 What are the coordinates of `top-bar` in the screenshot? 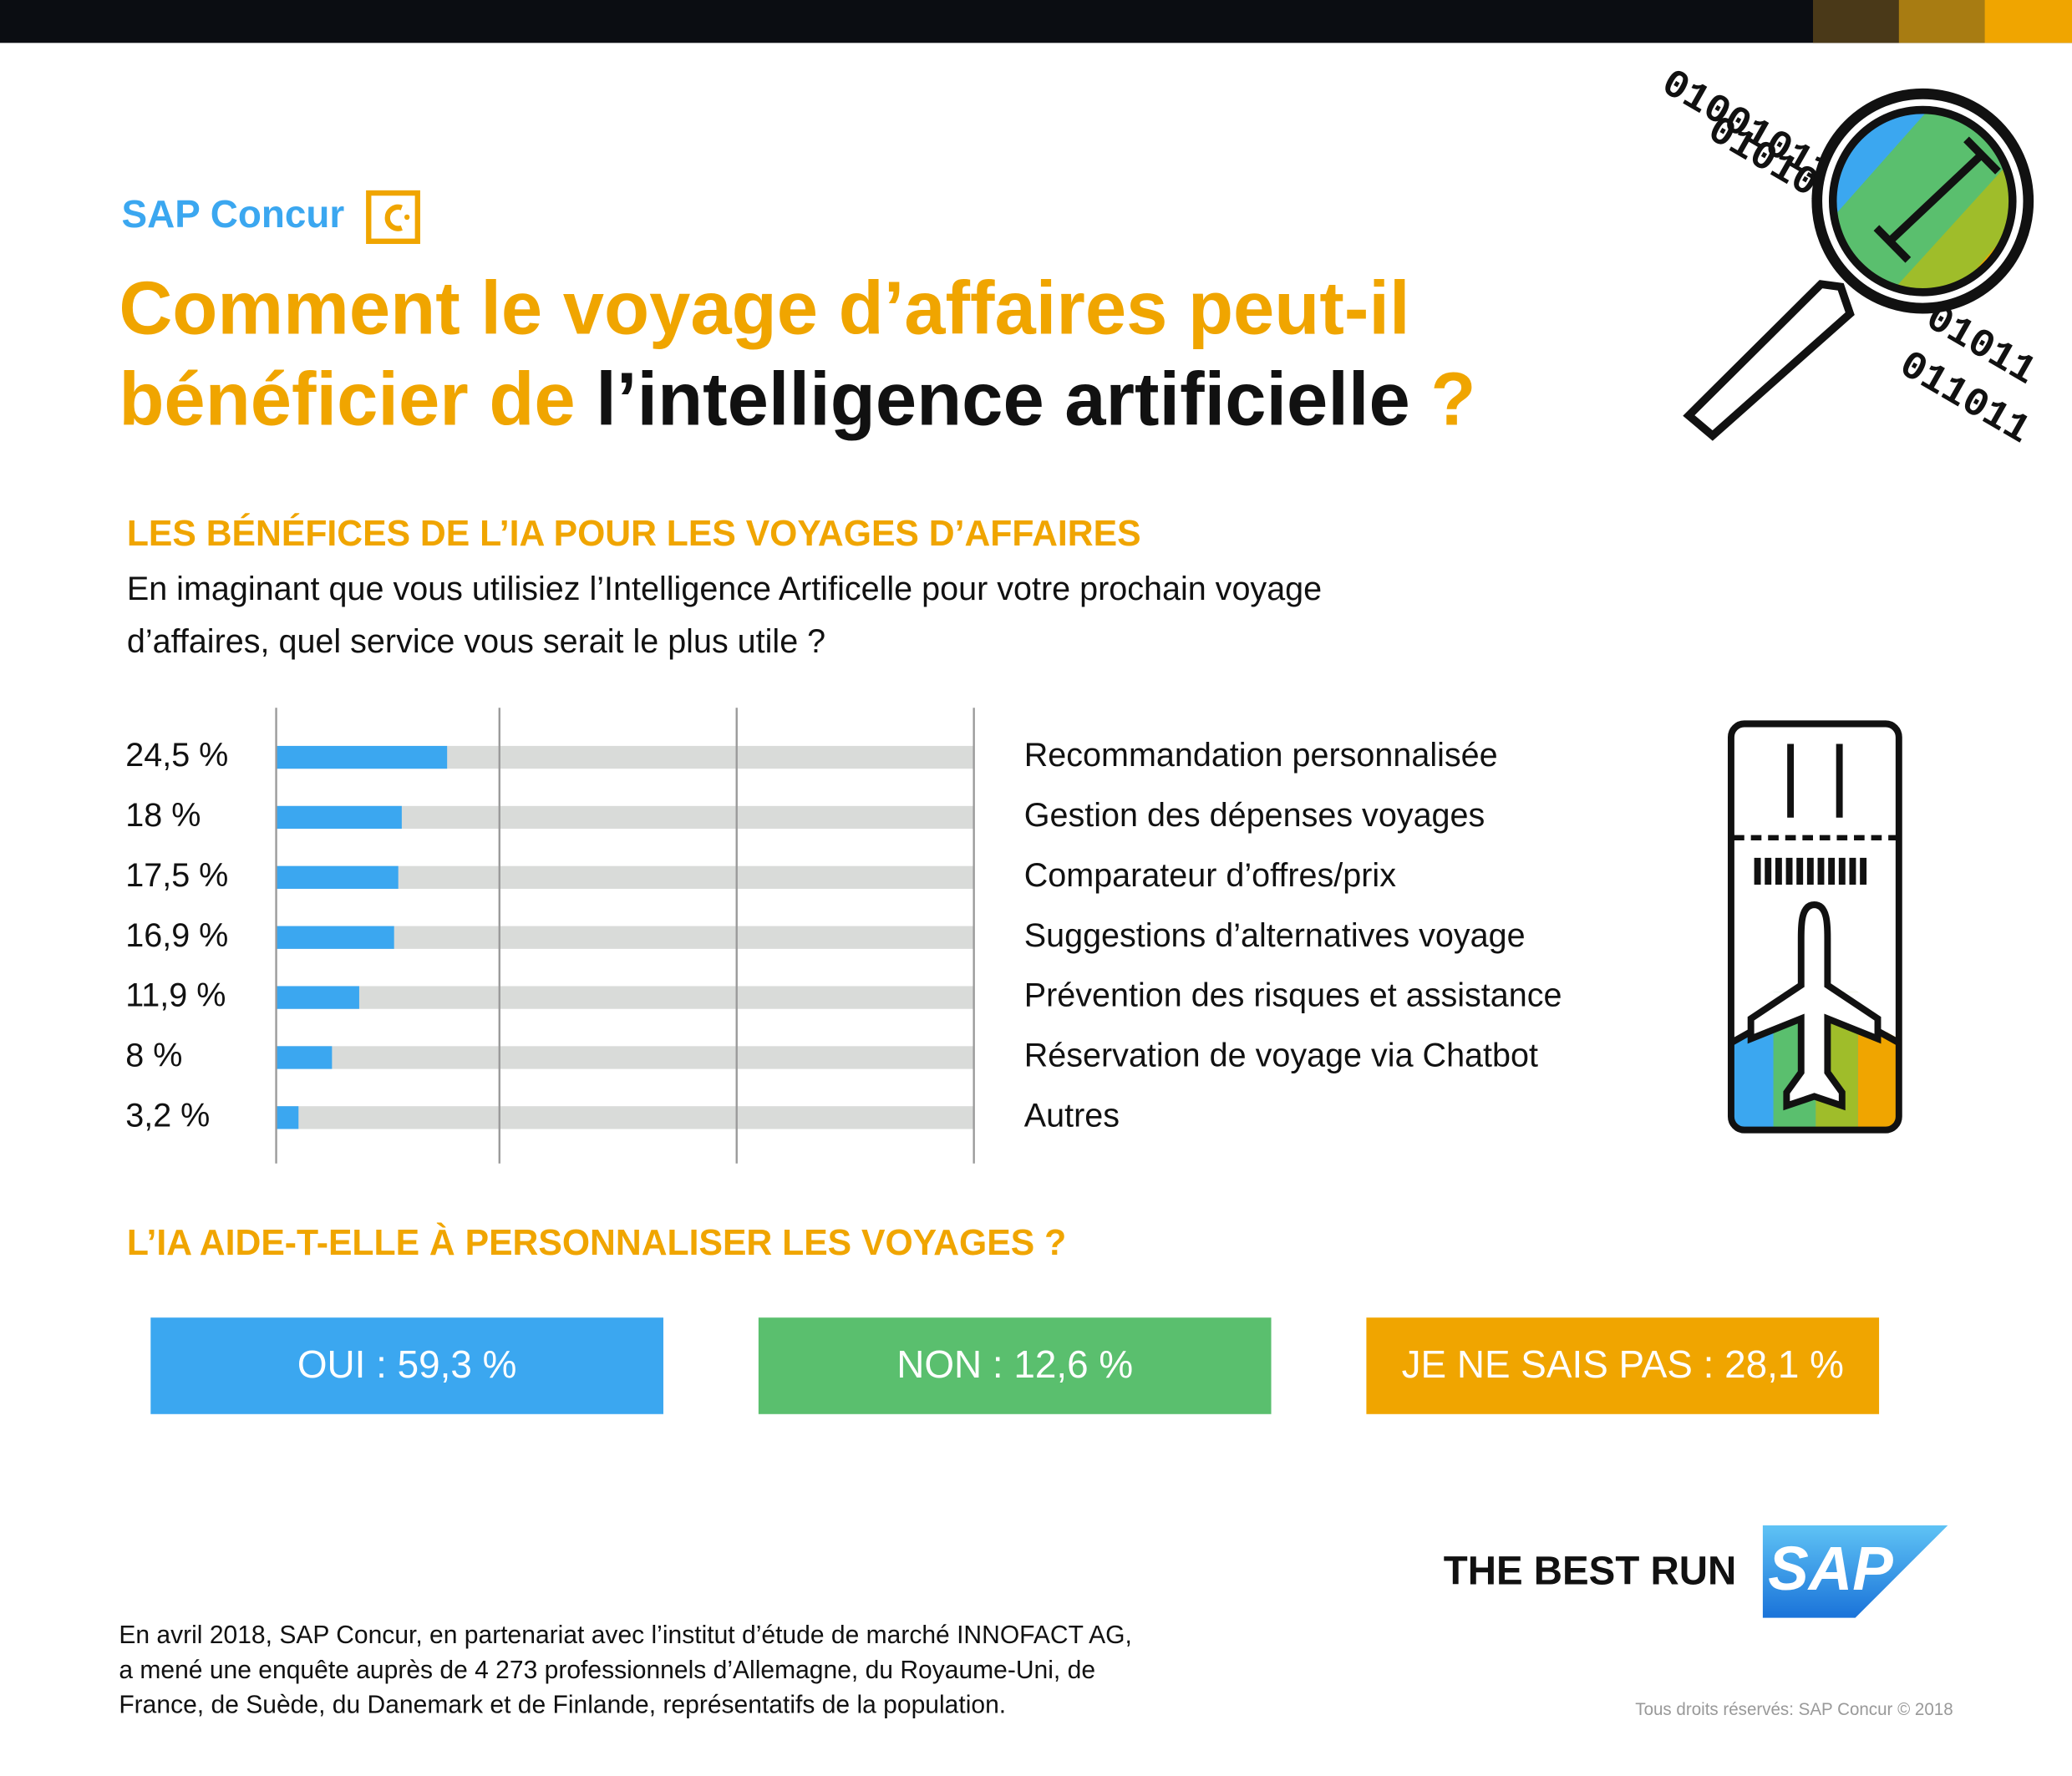 It's located at (1036, 21).